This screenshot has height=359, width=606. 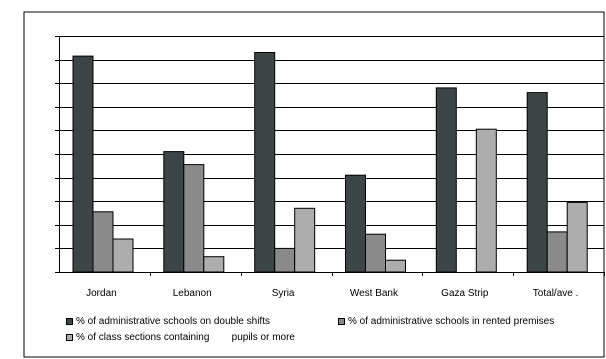 I want to click on legend-swatch-class-sections, so click(x=69, y=337).